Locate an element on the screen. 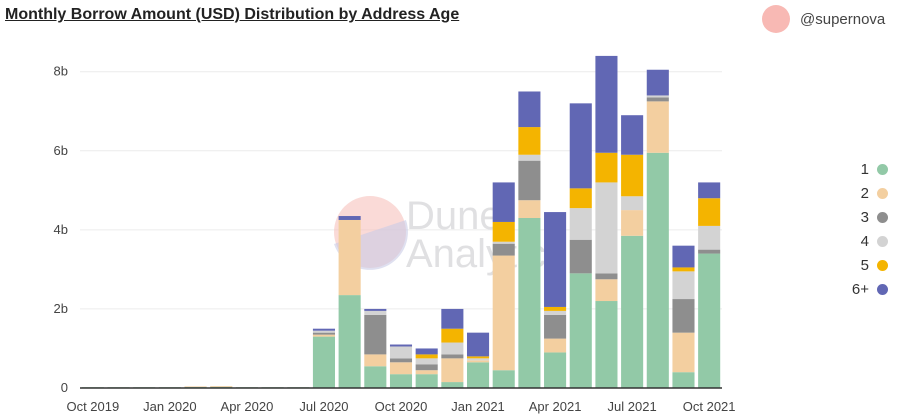 The height and width of the screenshot is (417, 900). legend-item: 1 is located at coordinates (863, 169).